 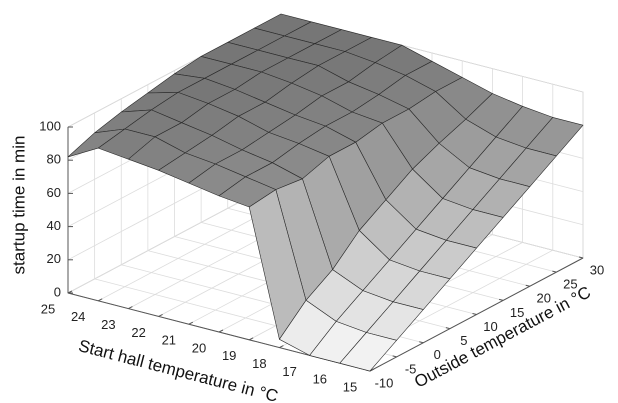 What do you see at coordinates (350, 386) in the screenshot?
I see `x-tick-label: 15` at bounding box center [350, 386].